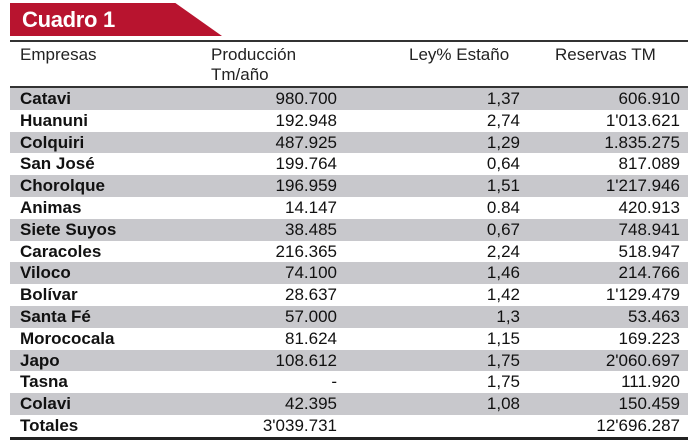  What do you see at coordinates (311, 316) in the screenshot?
I see `cell-produccion: 57.000` at bounding box center [311, 316].